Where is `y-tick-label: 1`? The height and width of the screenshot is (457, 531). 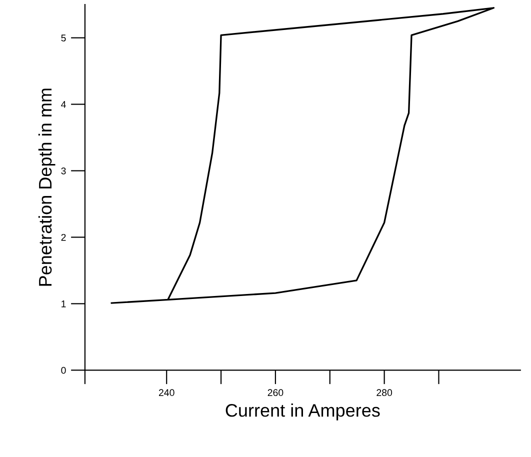 y-tick-label: 1 is located at coordinates (64, 304).